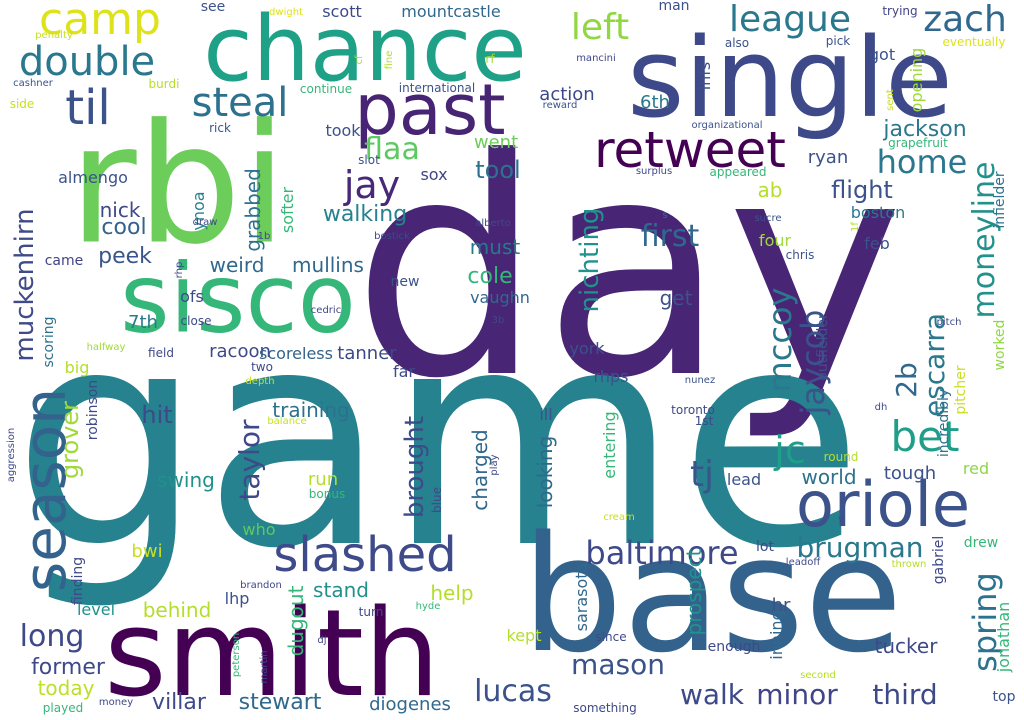  Describe the element at coordinates (790, 78) in the screenshot. I see `word-single: single` at that location.